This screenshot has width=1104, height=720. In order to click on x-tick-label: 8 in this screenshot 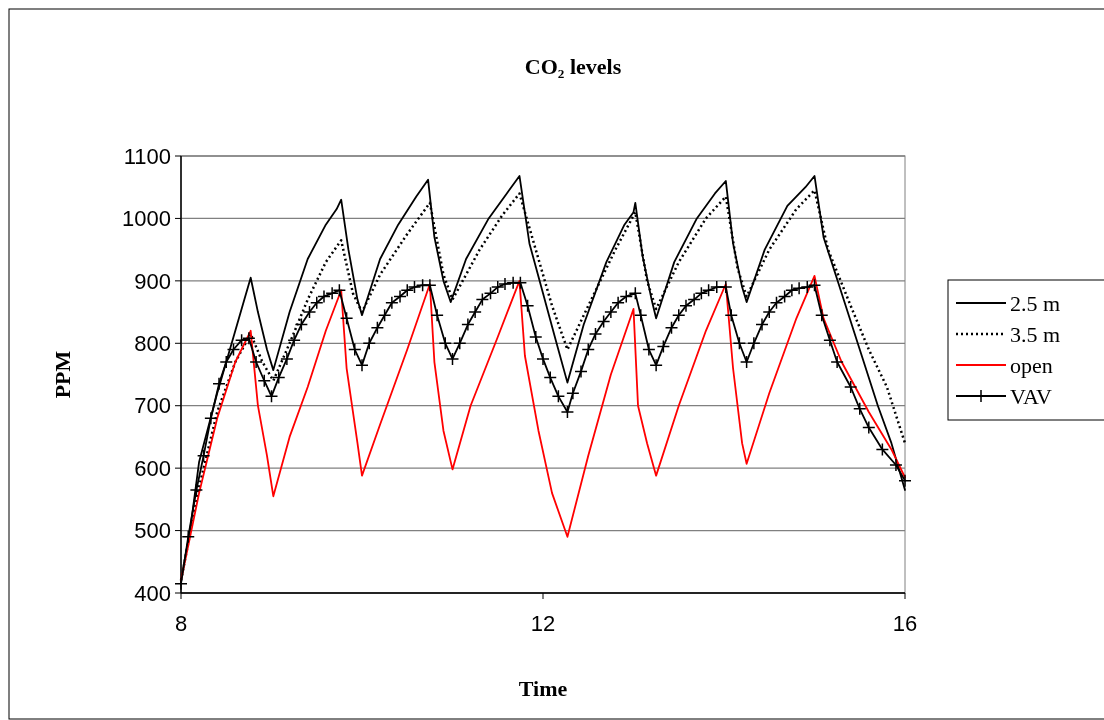, I will do `click(181, 623)`.